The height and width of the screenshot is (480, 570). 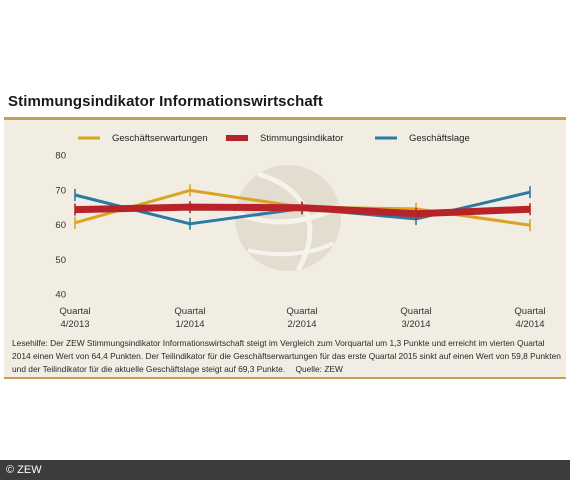 I want to click on y-tick-label: 40, so click(x=60, y=295).